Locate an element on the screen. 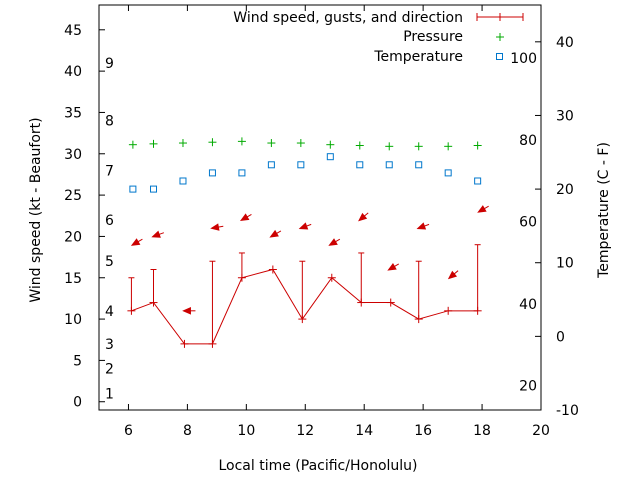  x-tick-label: 10 is located at coordinates (246, 431).